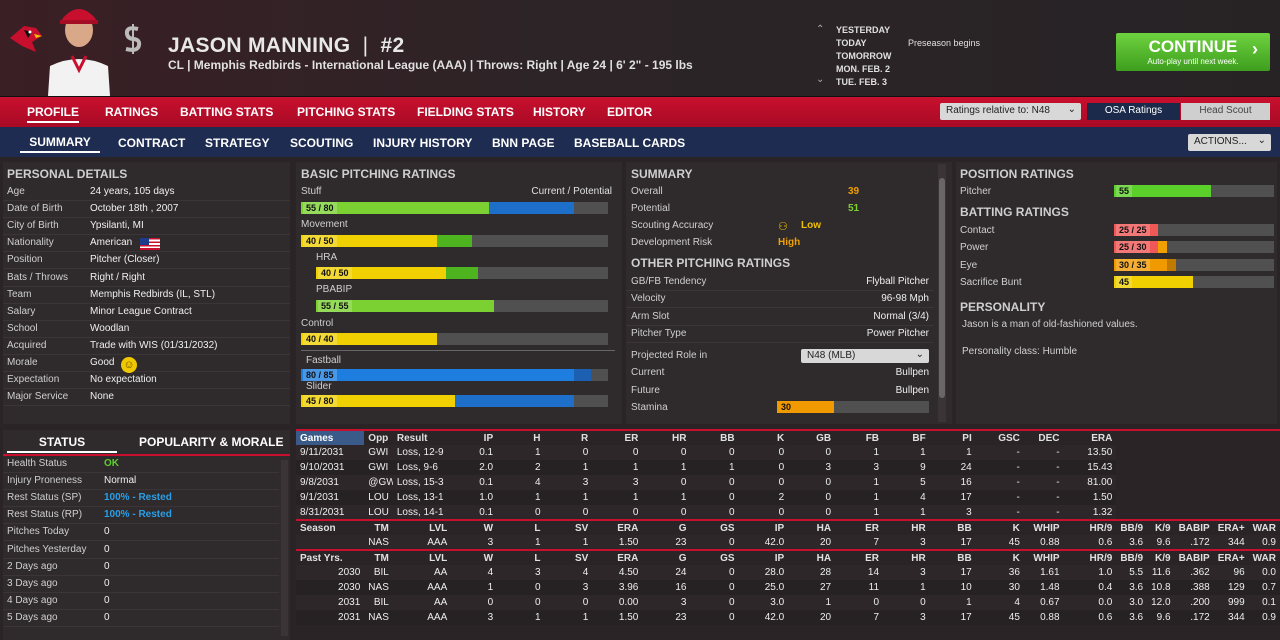 This screenshot has height=640, width=1280. Describe the element at coordinates (62, 444) in the screenshot. I see `tab-status: STATUS` at that location.